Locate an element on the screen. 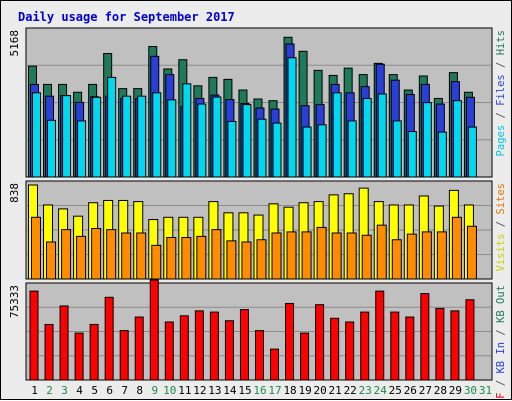 This screenshot has width=512, height=401. x-tick-label: 18 is located at coordinates (289, 390).